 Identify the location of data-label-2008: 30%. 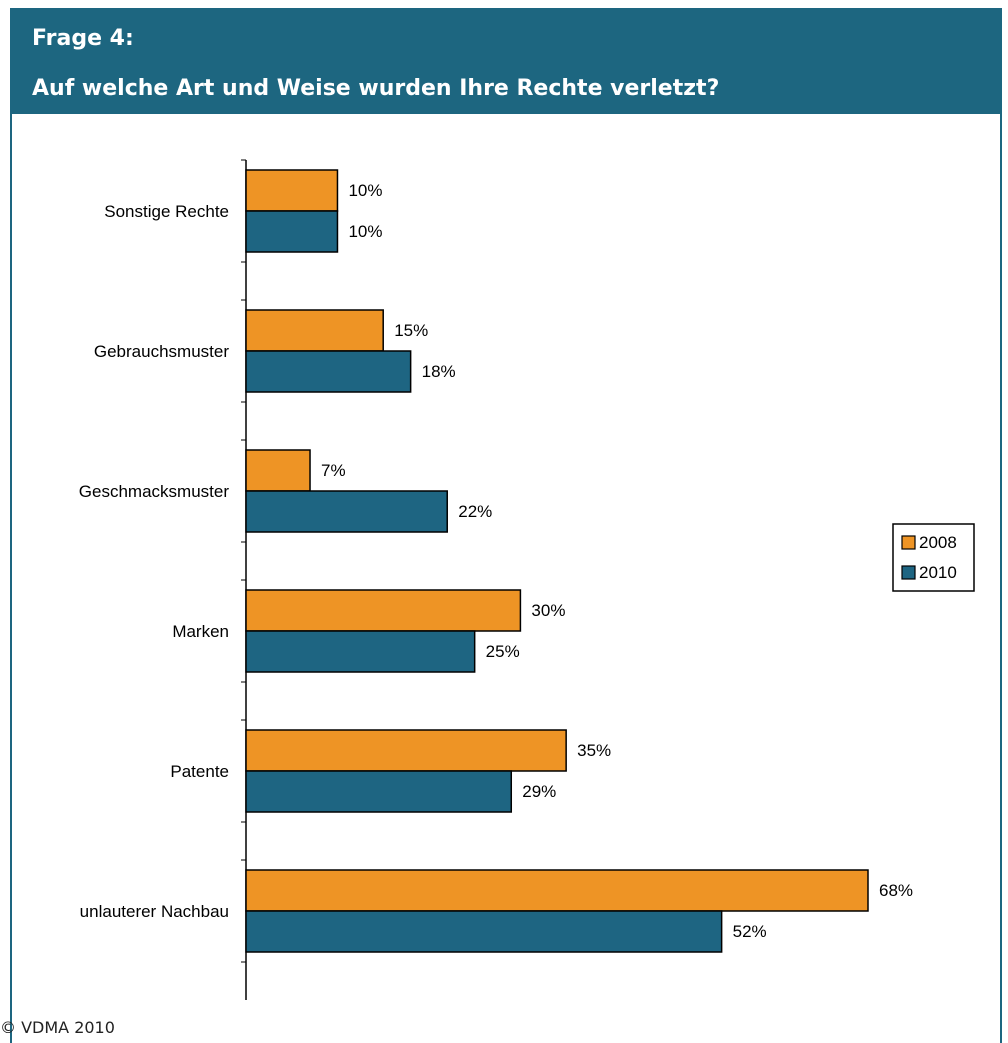
(548, 610).